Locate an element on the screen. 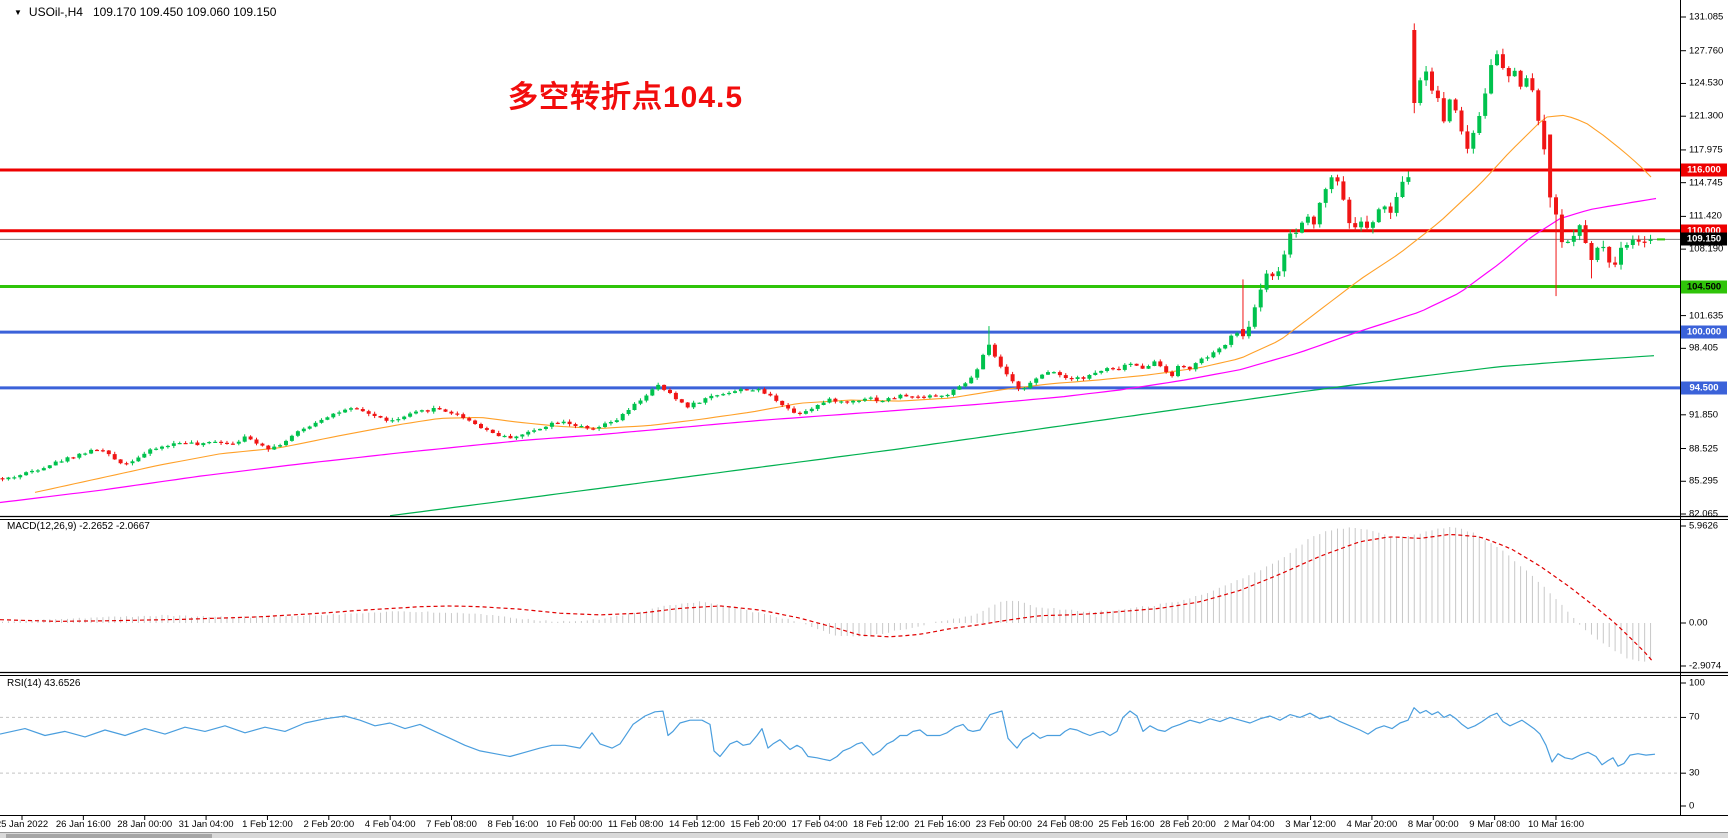 The width and height of the screenshot is (1728, 838). price-tick-label: 121.300 is located at coordinates (1706, 116).